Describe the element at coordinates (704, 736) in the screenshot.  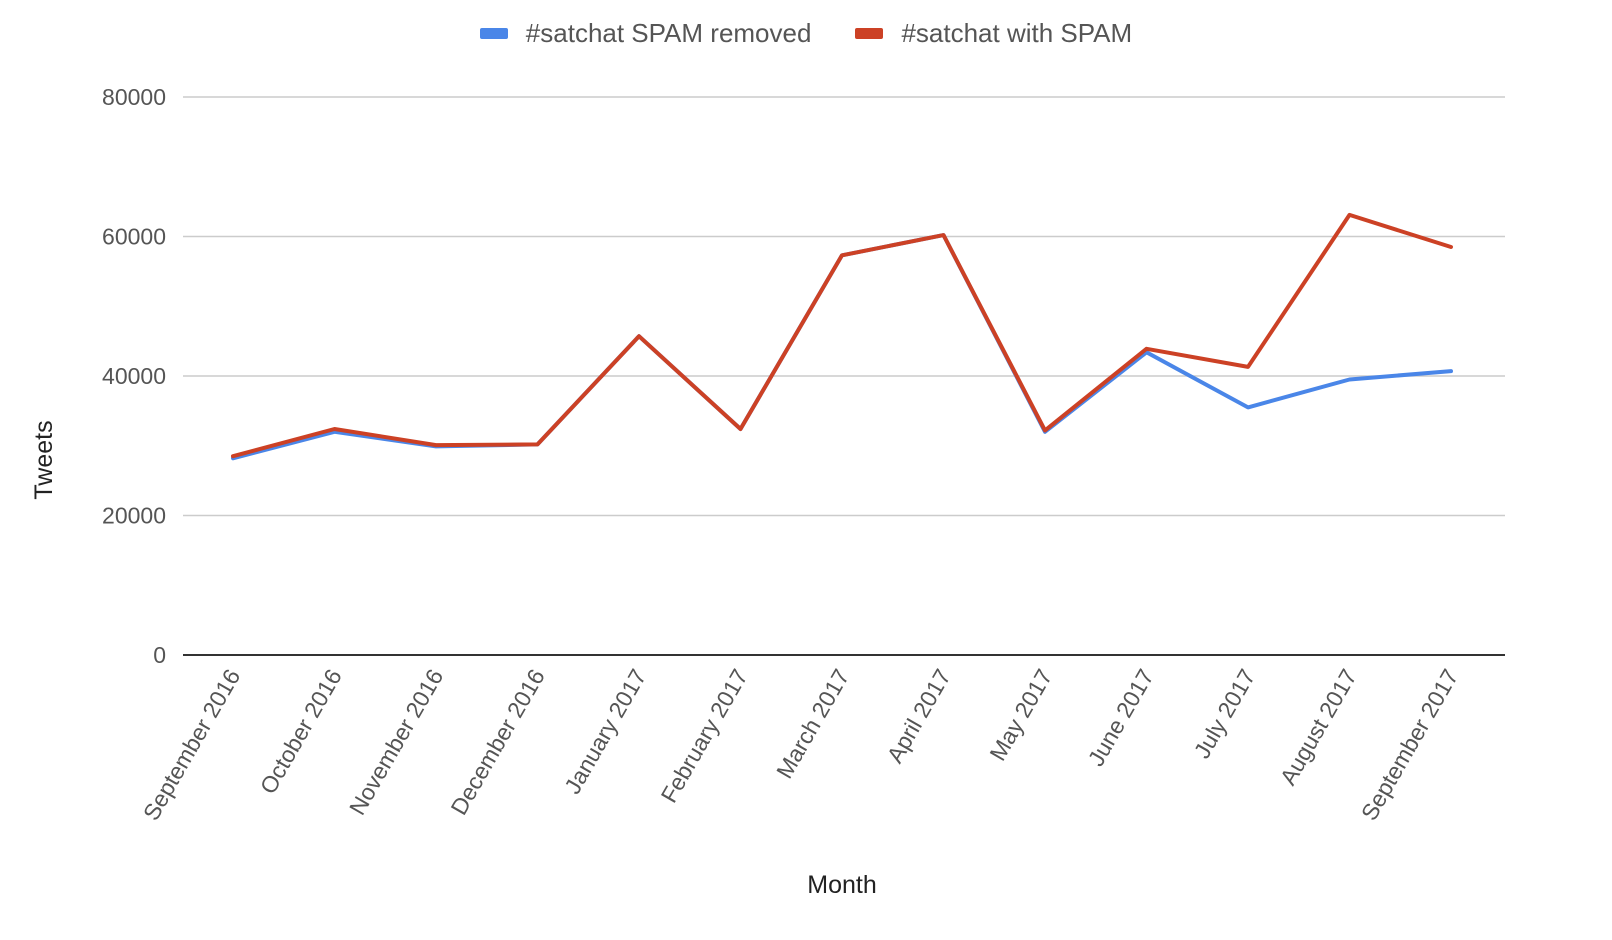
I see `x-tick-label: February 2017` at that location.